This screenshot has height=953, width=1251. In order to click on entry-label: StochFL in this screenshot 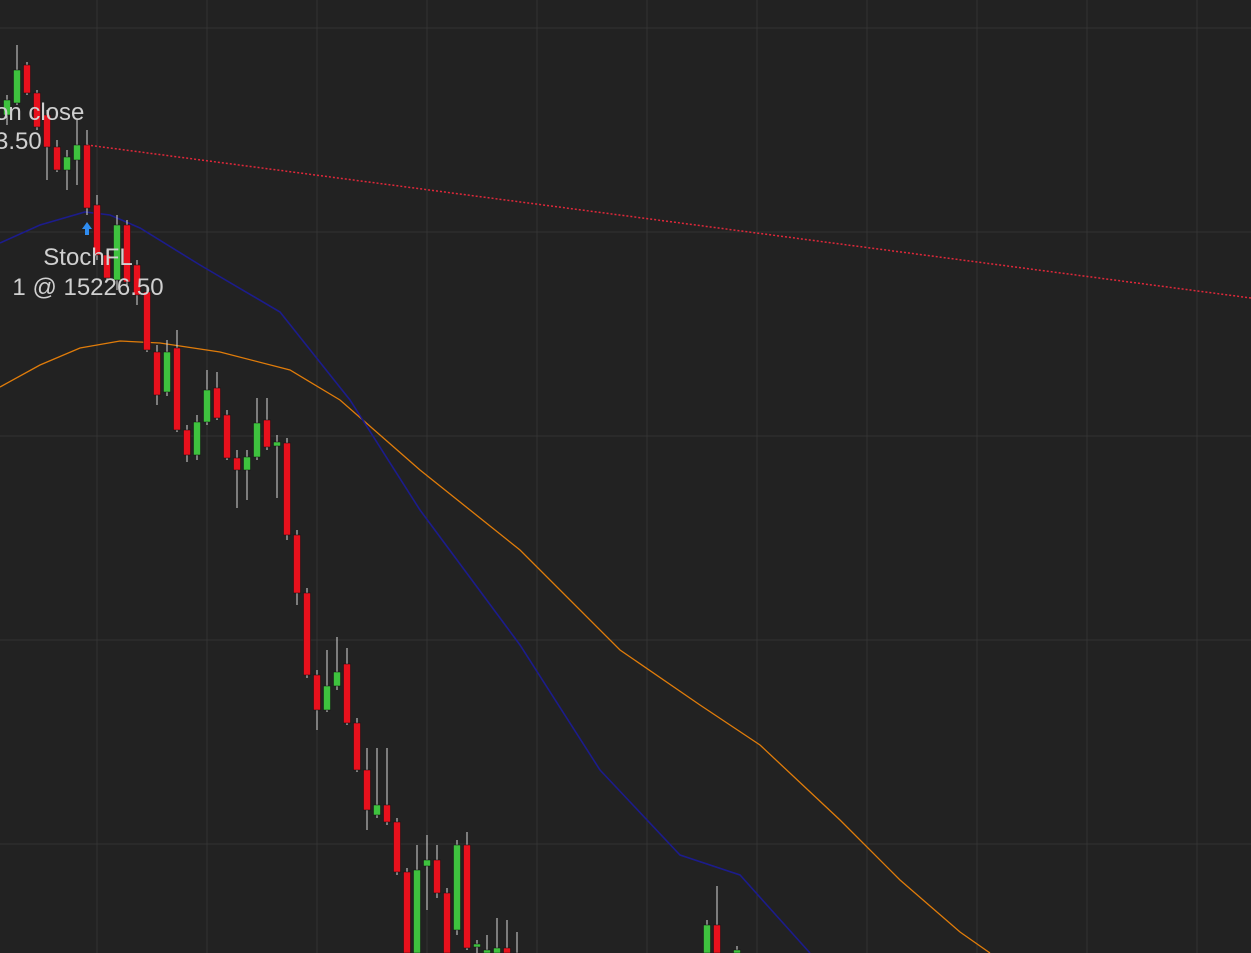, I will do `click(87, 257)`.